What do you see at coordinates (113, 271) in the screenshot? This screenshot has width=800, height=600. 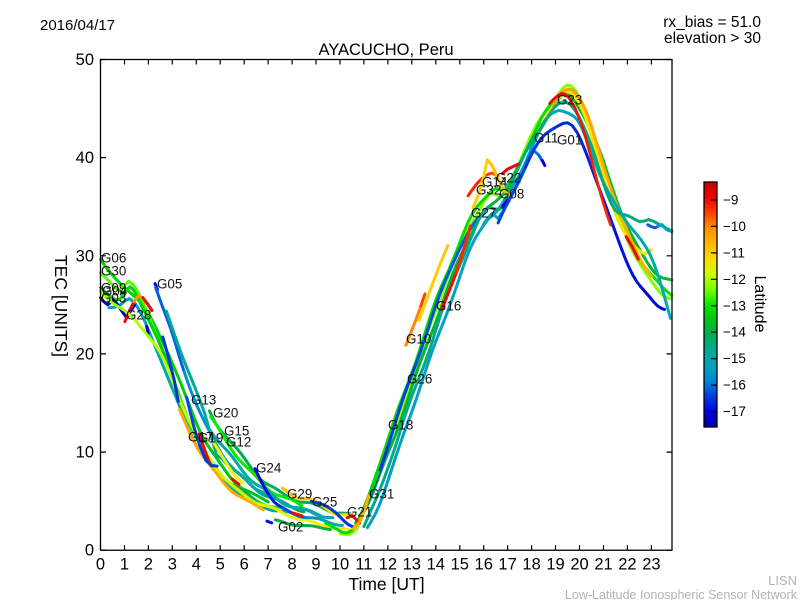 I see `svg-text: G30` at bounding box center [113, 271].